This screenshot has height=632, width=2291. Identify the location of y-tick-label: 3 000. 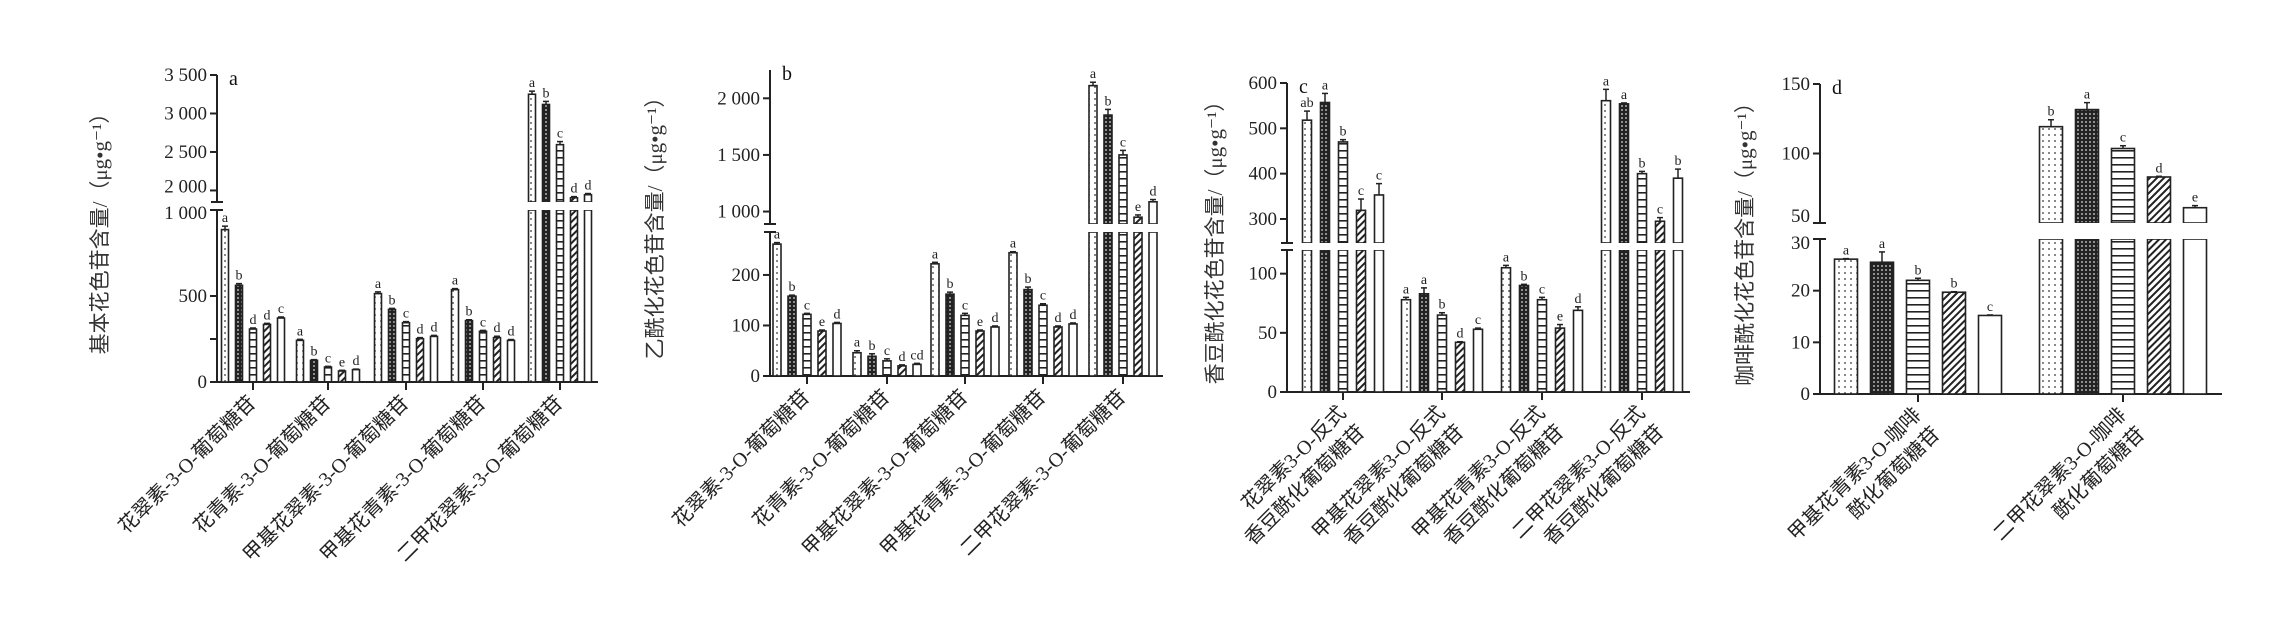
(185, 113).